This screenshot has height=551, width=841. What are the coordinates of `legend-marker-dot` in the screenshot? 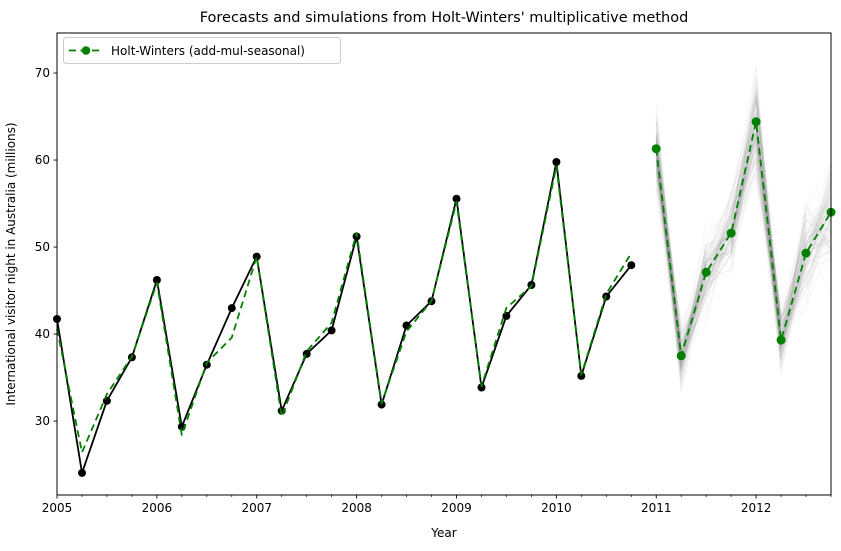 It's located at (86, 50).